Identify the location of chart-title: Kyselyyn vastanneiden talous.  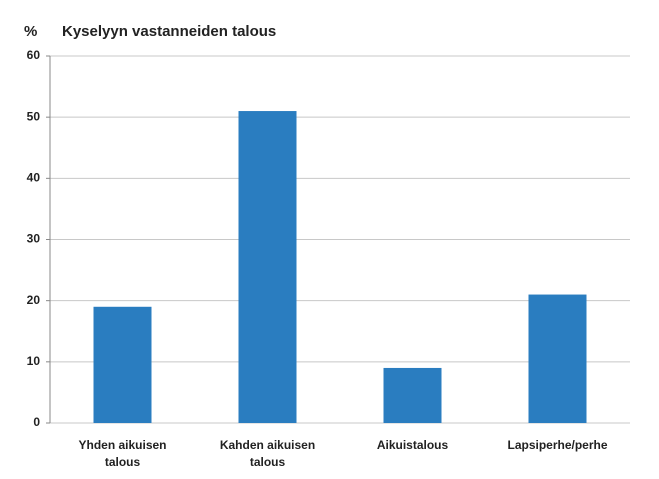
(169, 31).